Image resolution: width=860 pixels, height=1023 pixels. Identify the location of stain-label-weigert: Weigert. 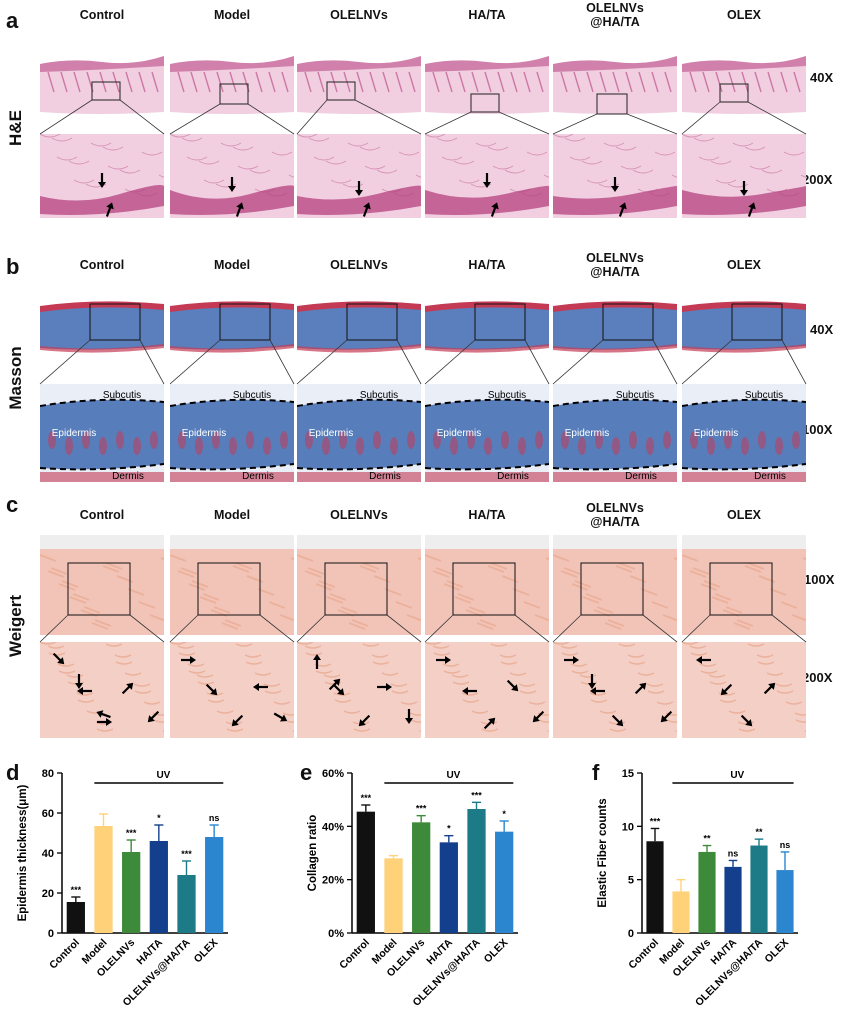
(15, 626).